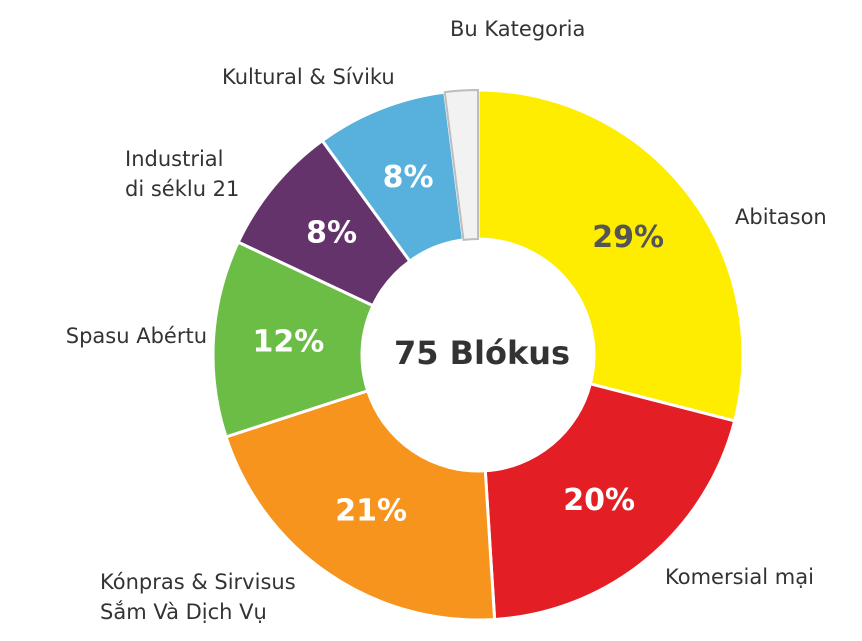 This screenshot has height=641, width=862. Describe the element at coordinates (136, 336) in the screenshot. I see `category-label: Spasu Abértu` at that location.